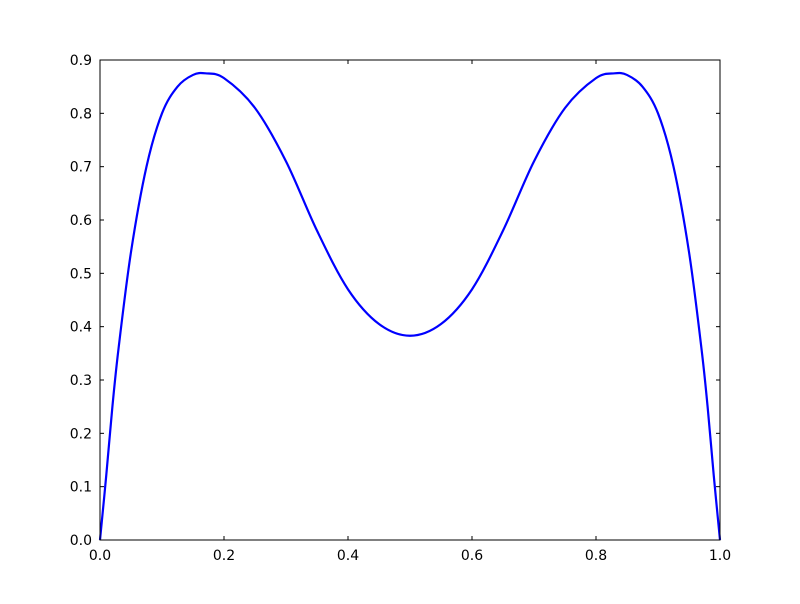 This screenshot has width=800, height=604. Describe the element at coordinates (81, 274) in the screenshot. I see `y-tick-label: 0.5` at that location.